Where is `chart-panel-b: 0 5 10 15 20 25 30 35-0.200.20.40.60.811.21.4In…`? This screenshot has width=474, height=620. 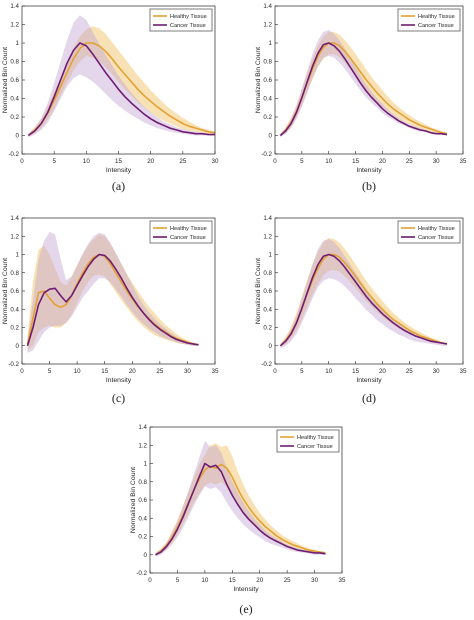 chart-panel-b: 0 5 10 15 20 25 30 35-0.200.20.40.60.811.21.4In… is located at coordinates (361, 98).